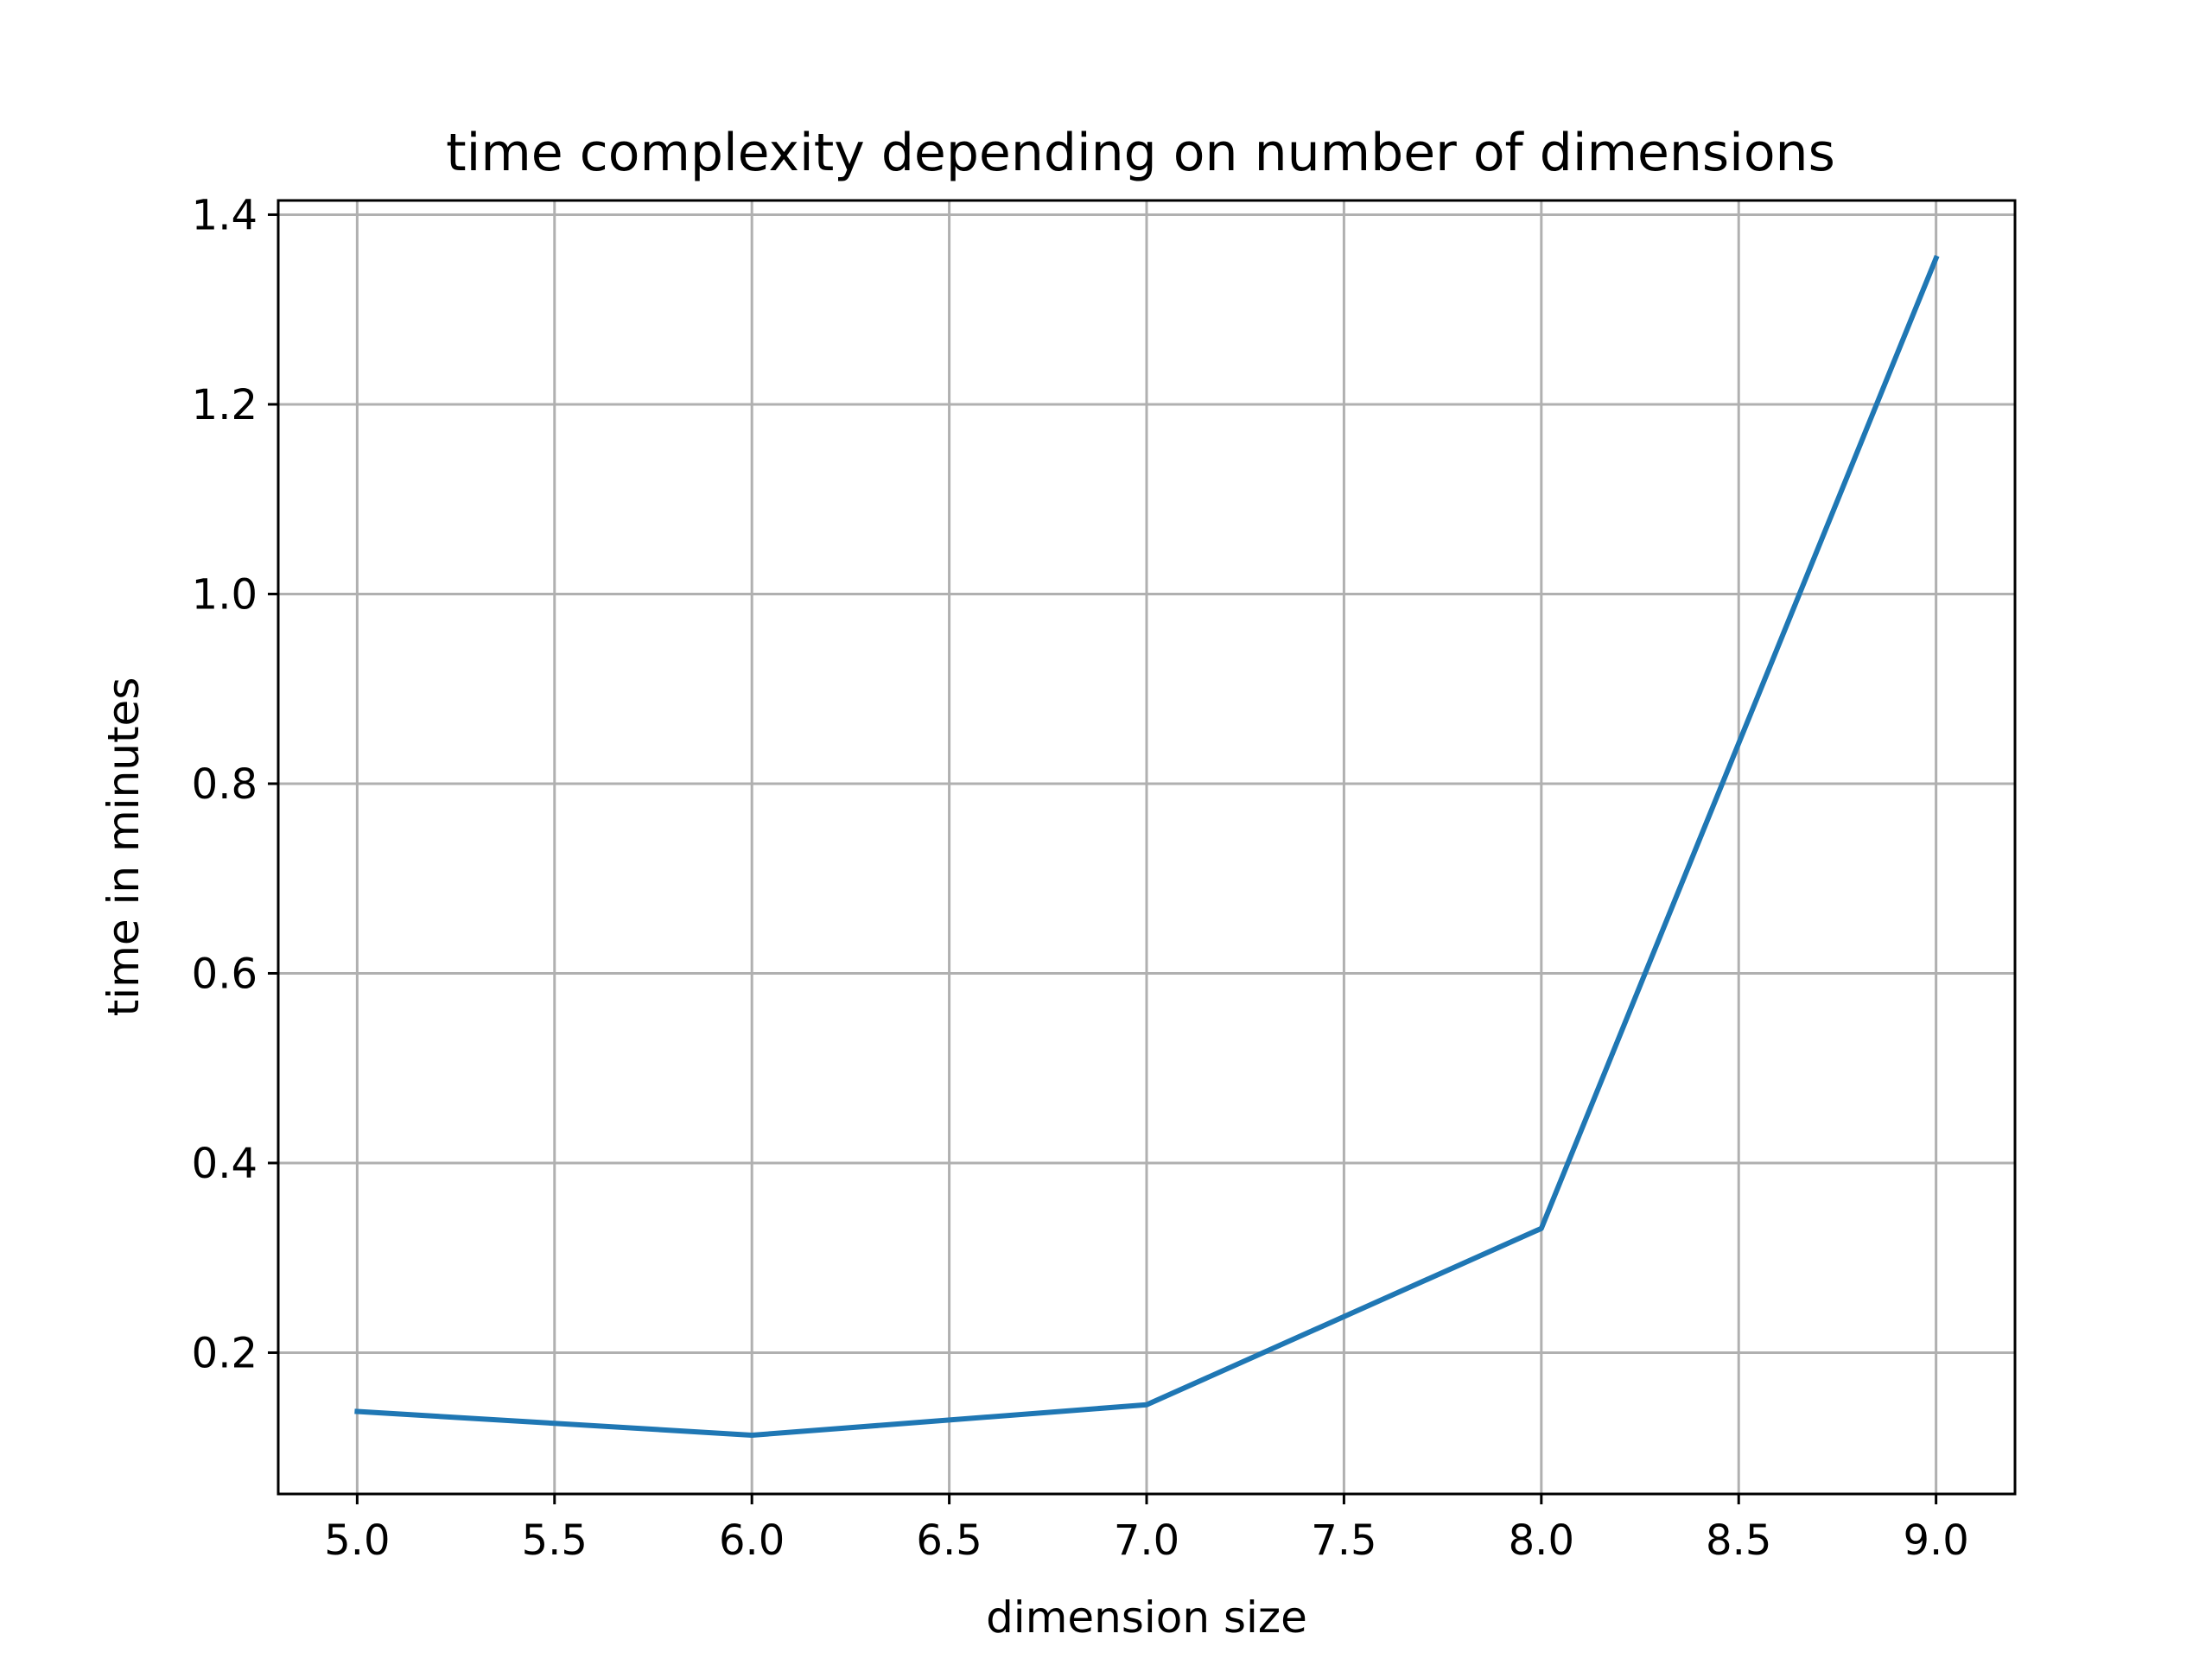 Image resolution: width=2212 pixels, height=1659 pixels. Describe the element at coordinates (357, 1540) in the screenshot. I see `x-tick-label: 5.0` at that location.